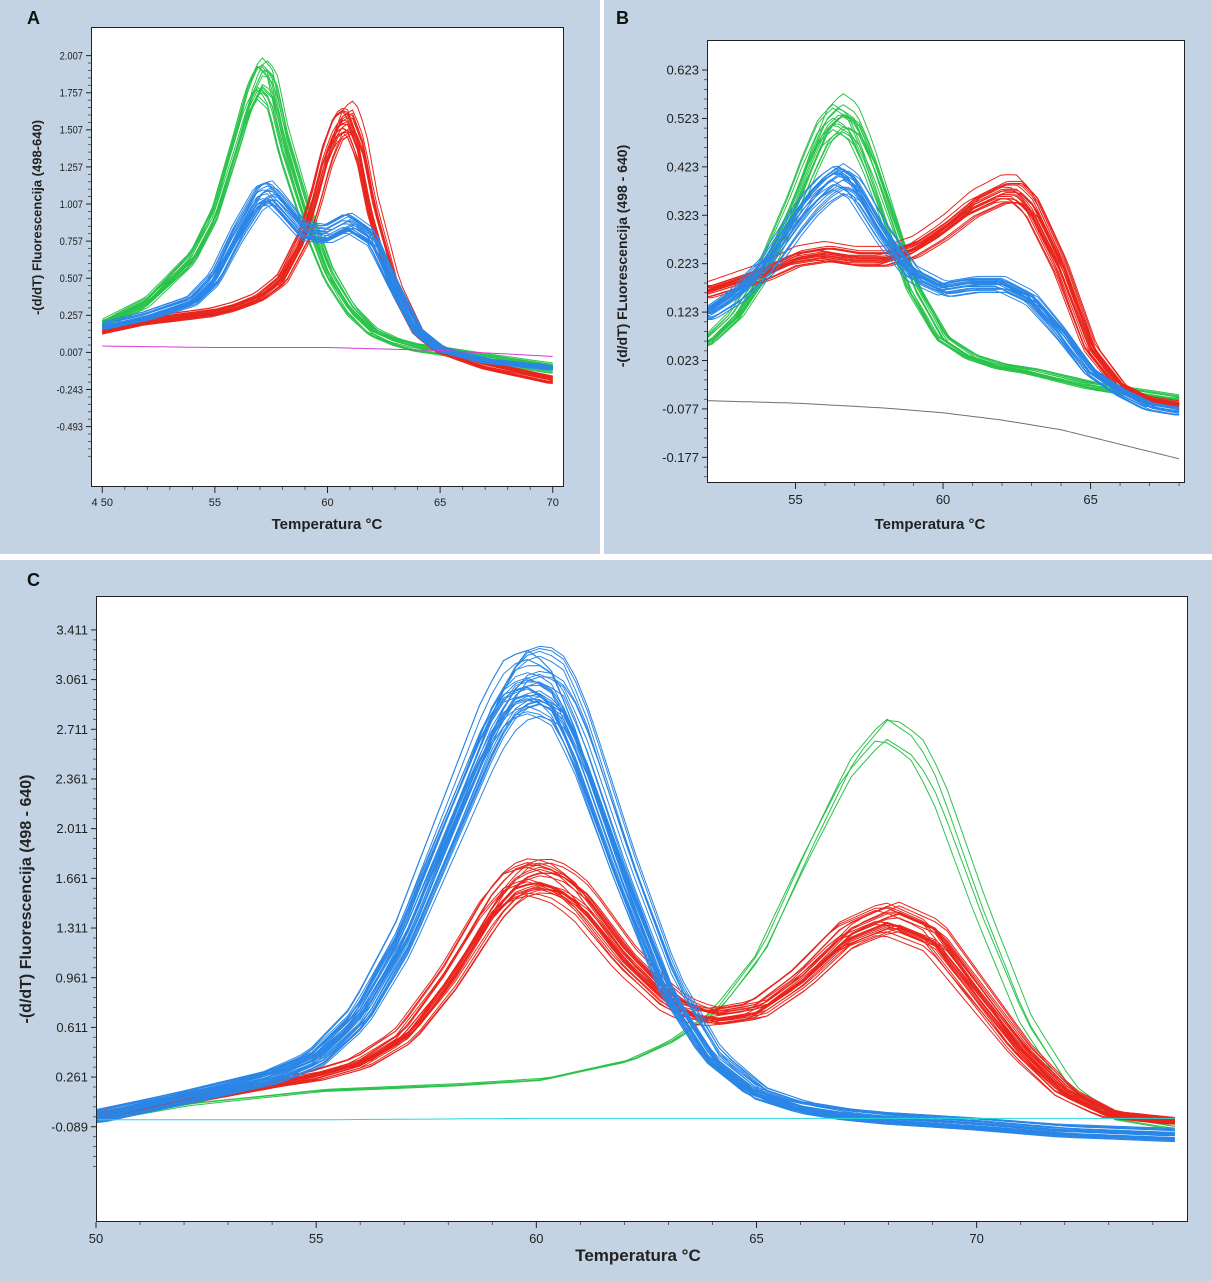  I want to click on panel-c-y-axis-title: -(d/dT) Fluorescencija (498 - 640), so click(26, 899).